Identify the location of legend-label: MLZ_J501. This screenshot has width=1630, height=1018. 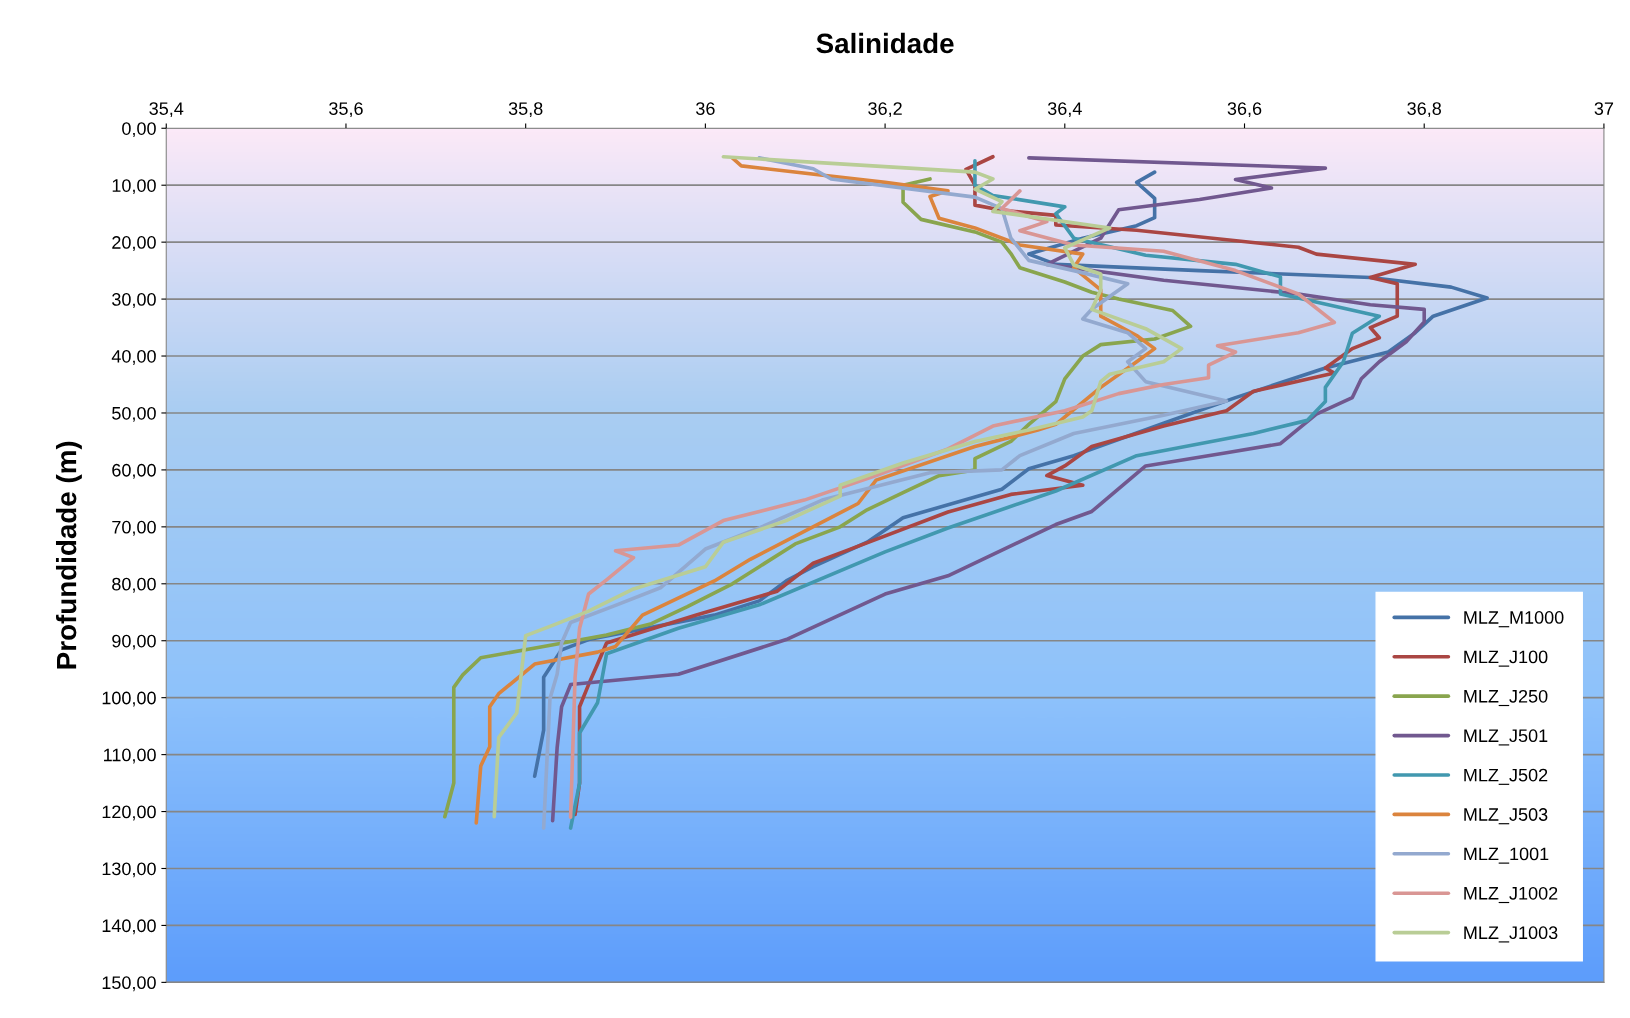
(1506, 737).